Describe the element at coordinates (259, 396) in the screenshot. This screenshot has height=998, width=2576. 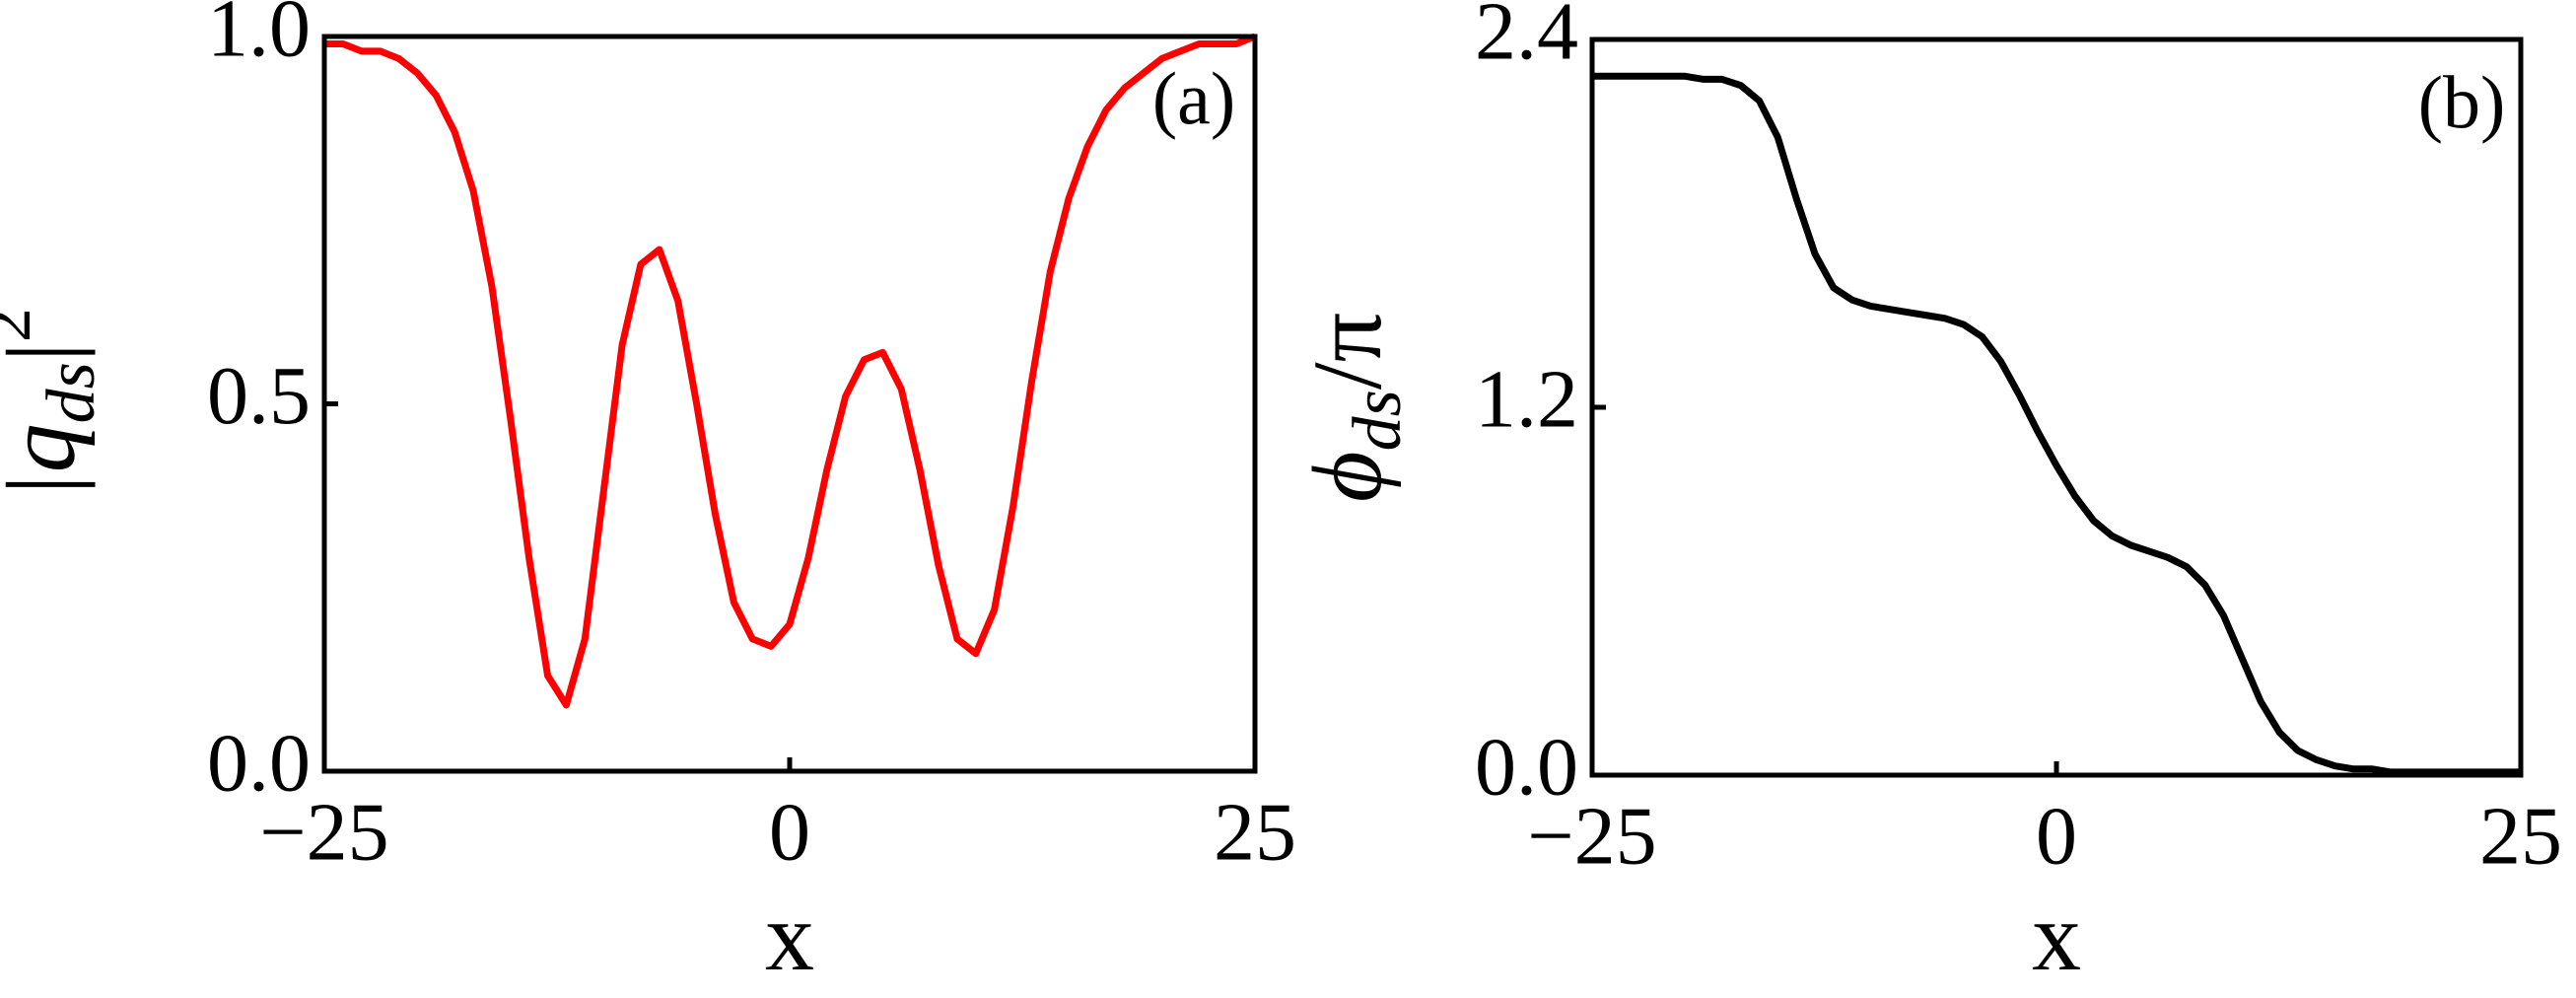
I see `y-tick-label: 0.5` at that location.